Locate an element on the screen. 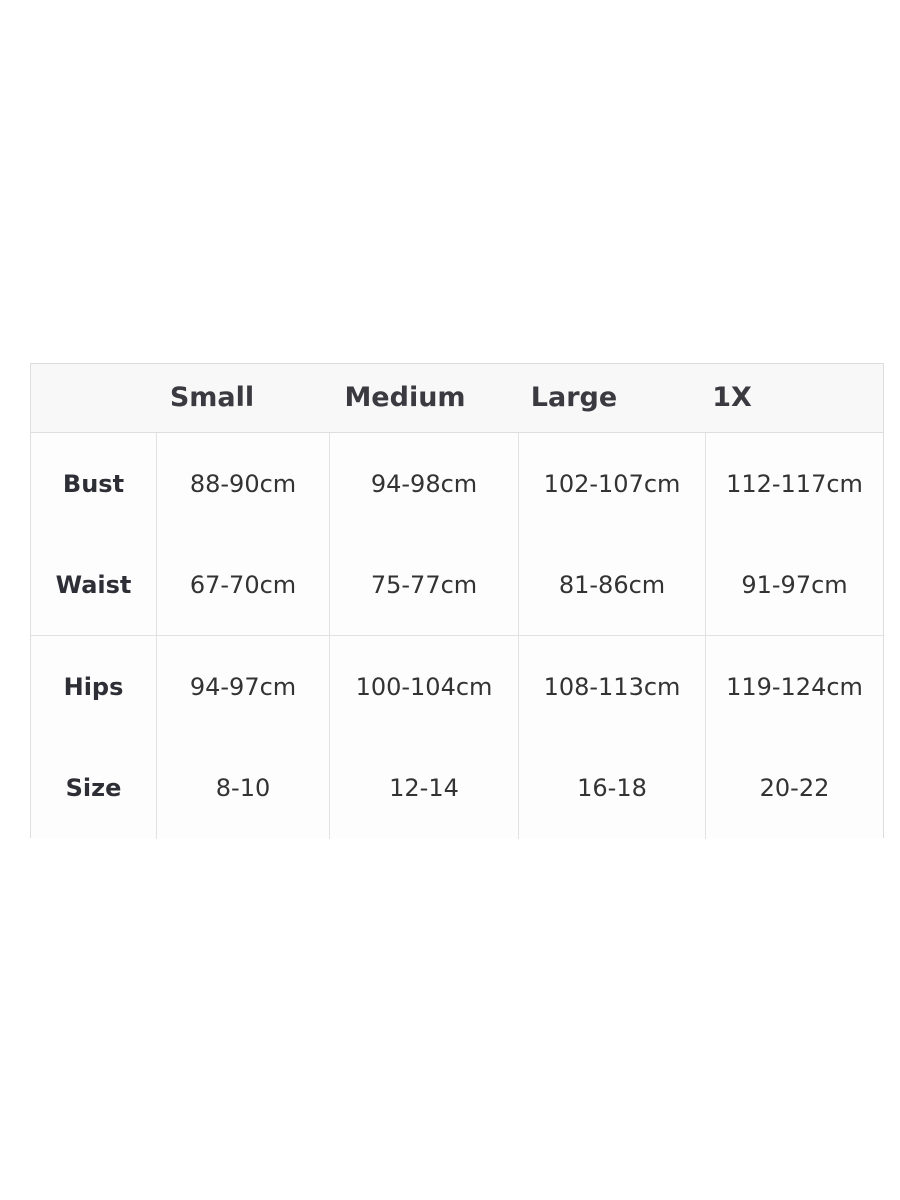  row-label: Bust is located at coordinates (93, 483).